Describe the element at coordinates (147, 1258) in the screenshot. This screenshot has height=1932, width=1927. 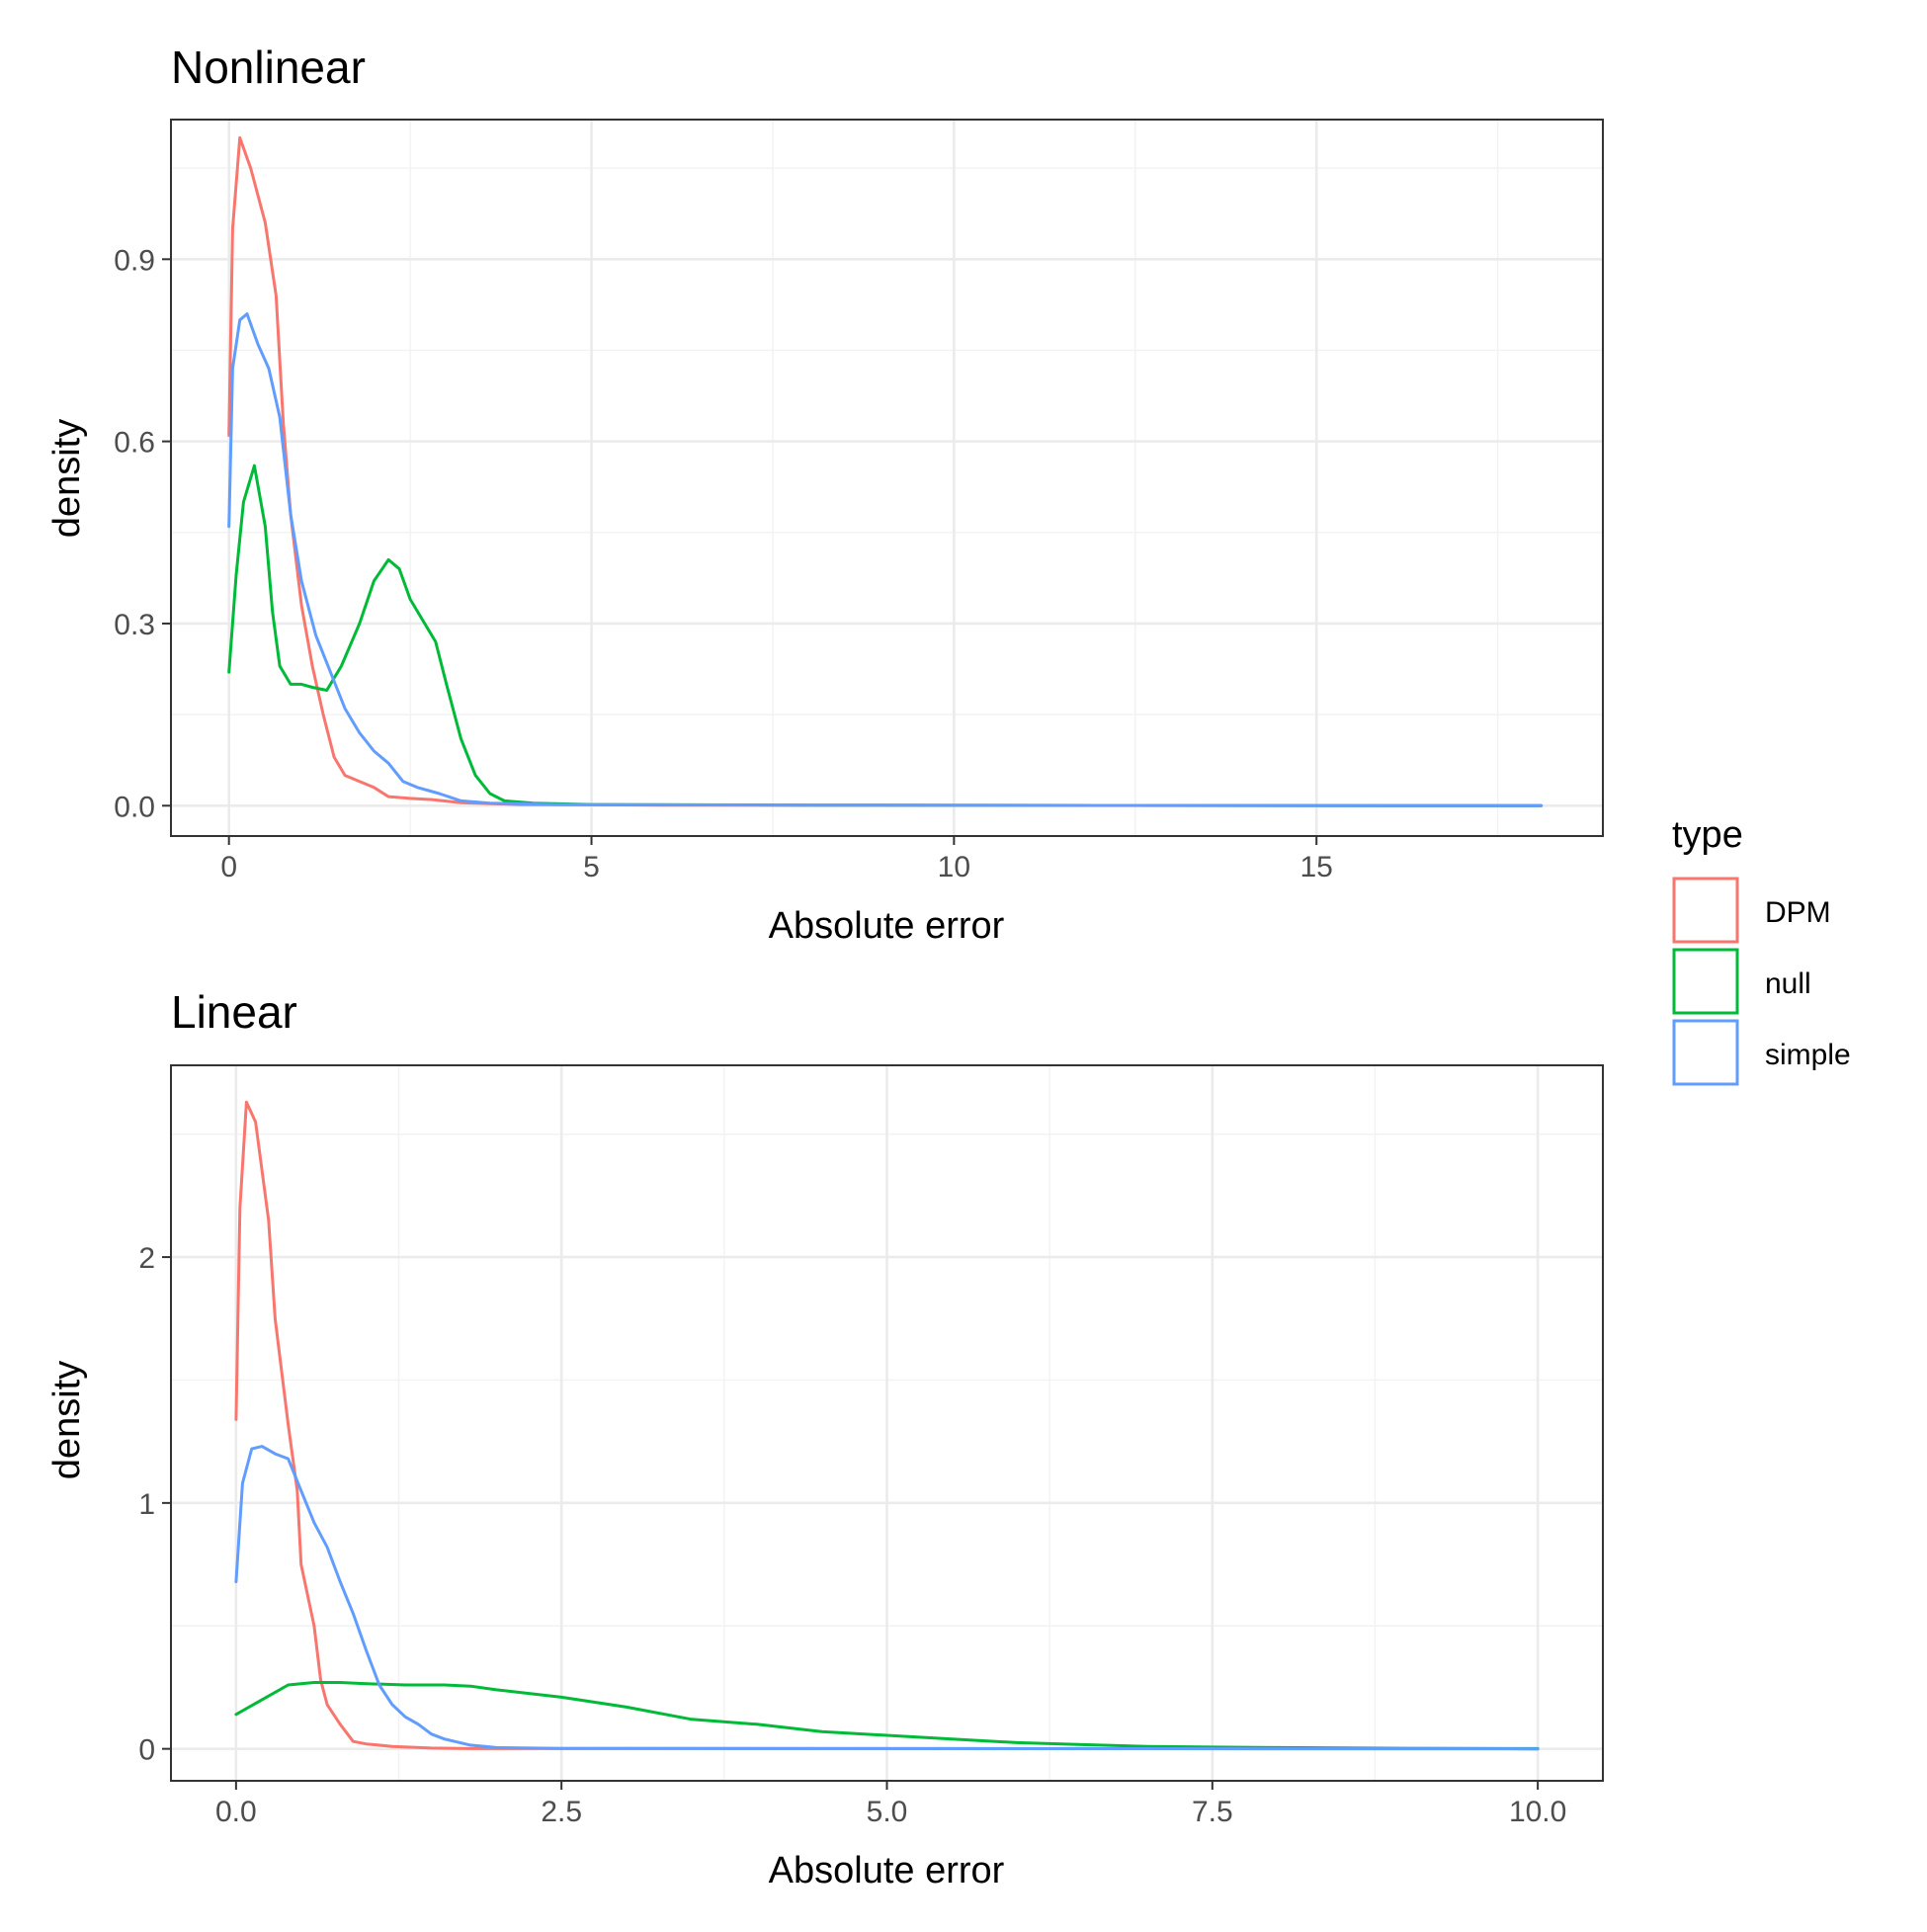
I see `y-tick-label: 2` at that location.